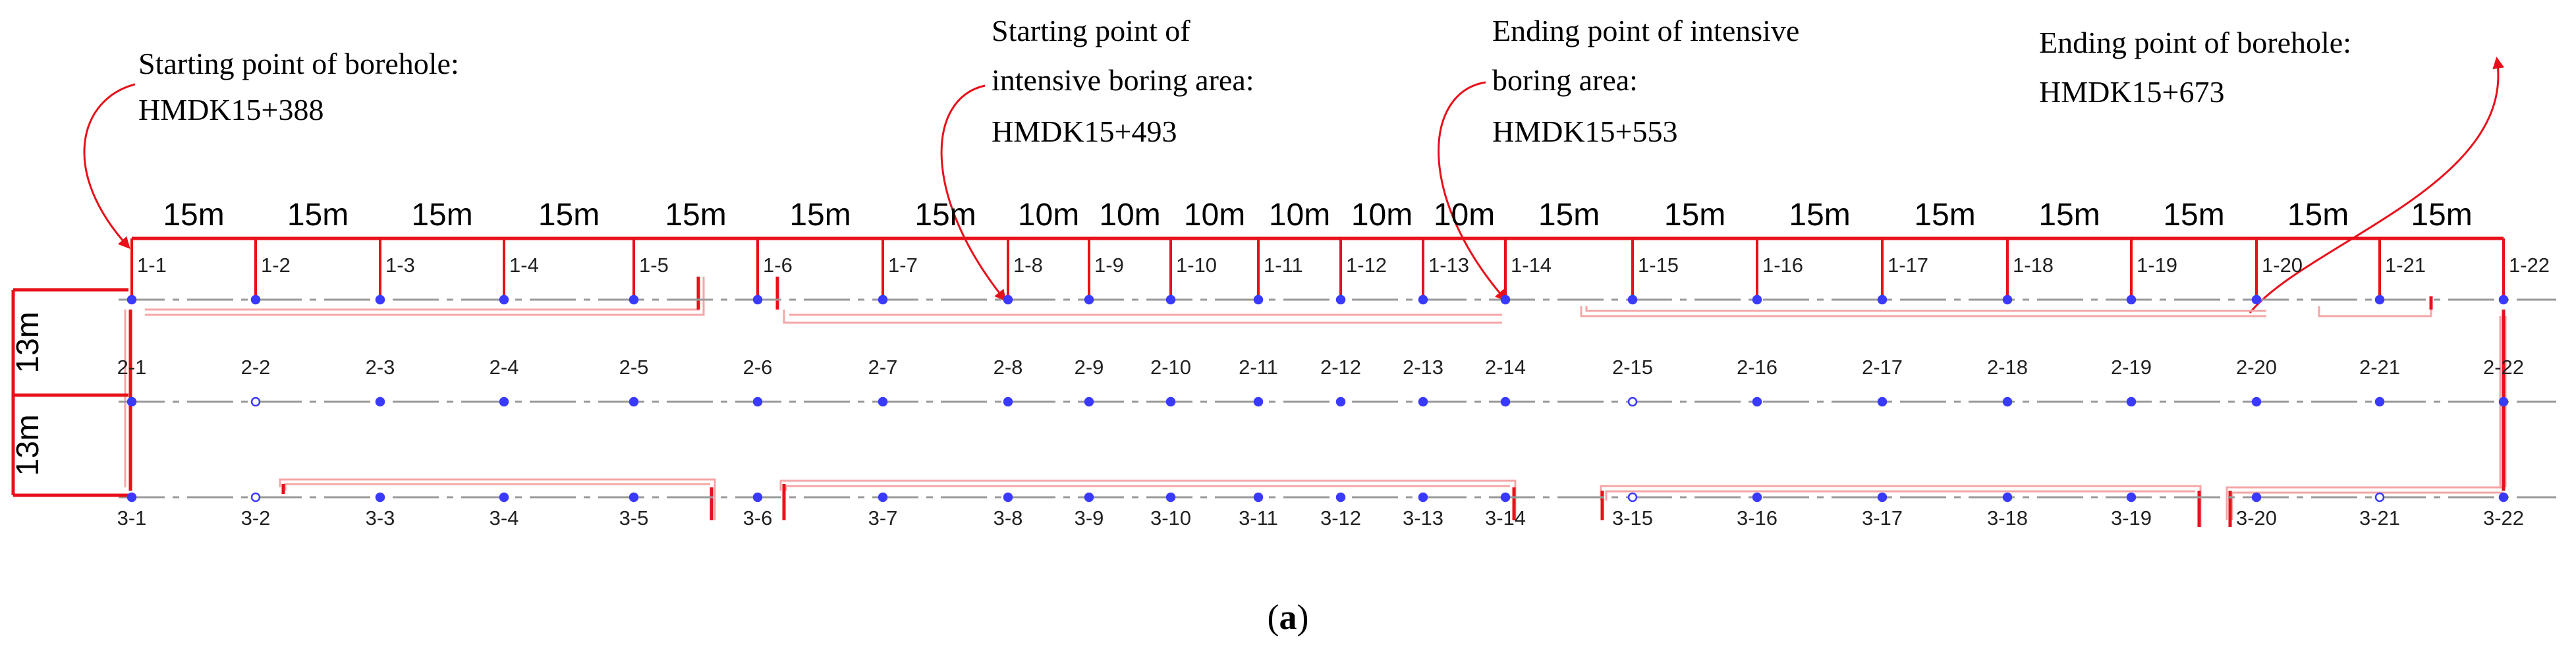 The height and width of the screenshot is (654, 2576). Describe the element at coordinates (1782, 265) in the screenshot. I see `borehole-label: 1-16` at that location.